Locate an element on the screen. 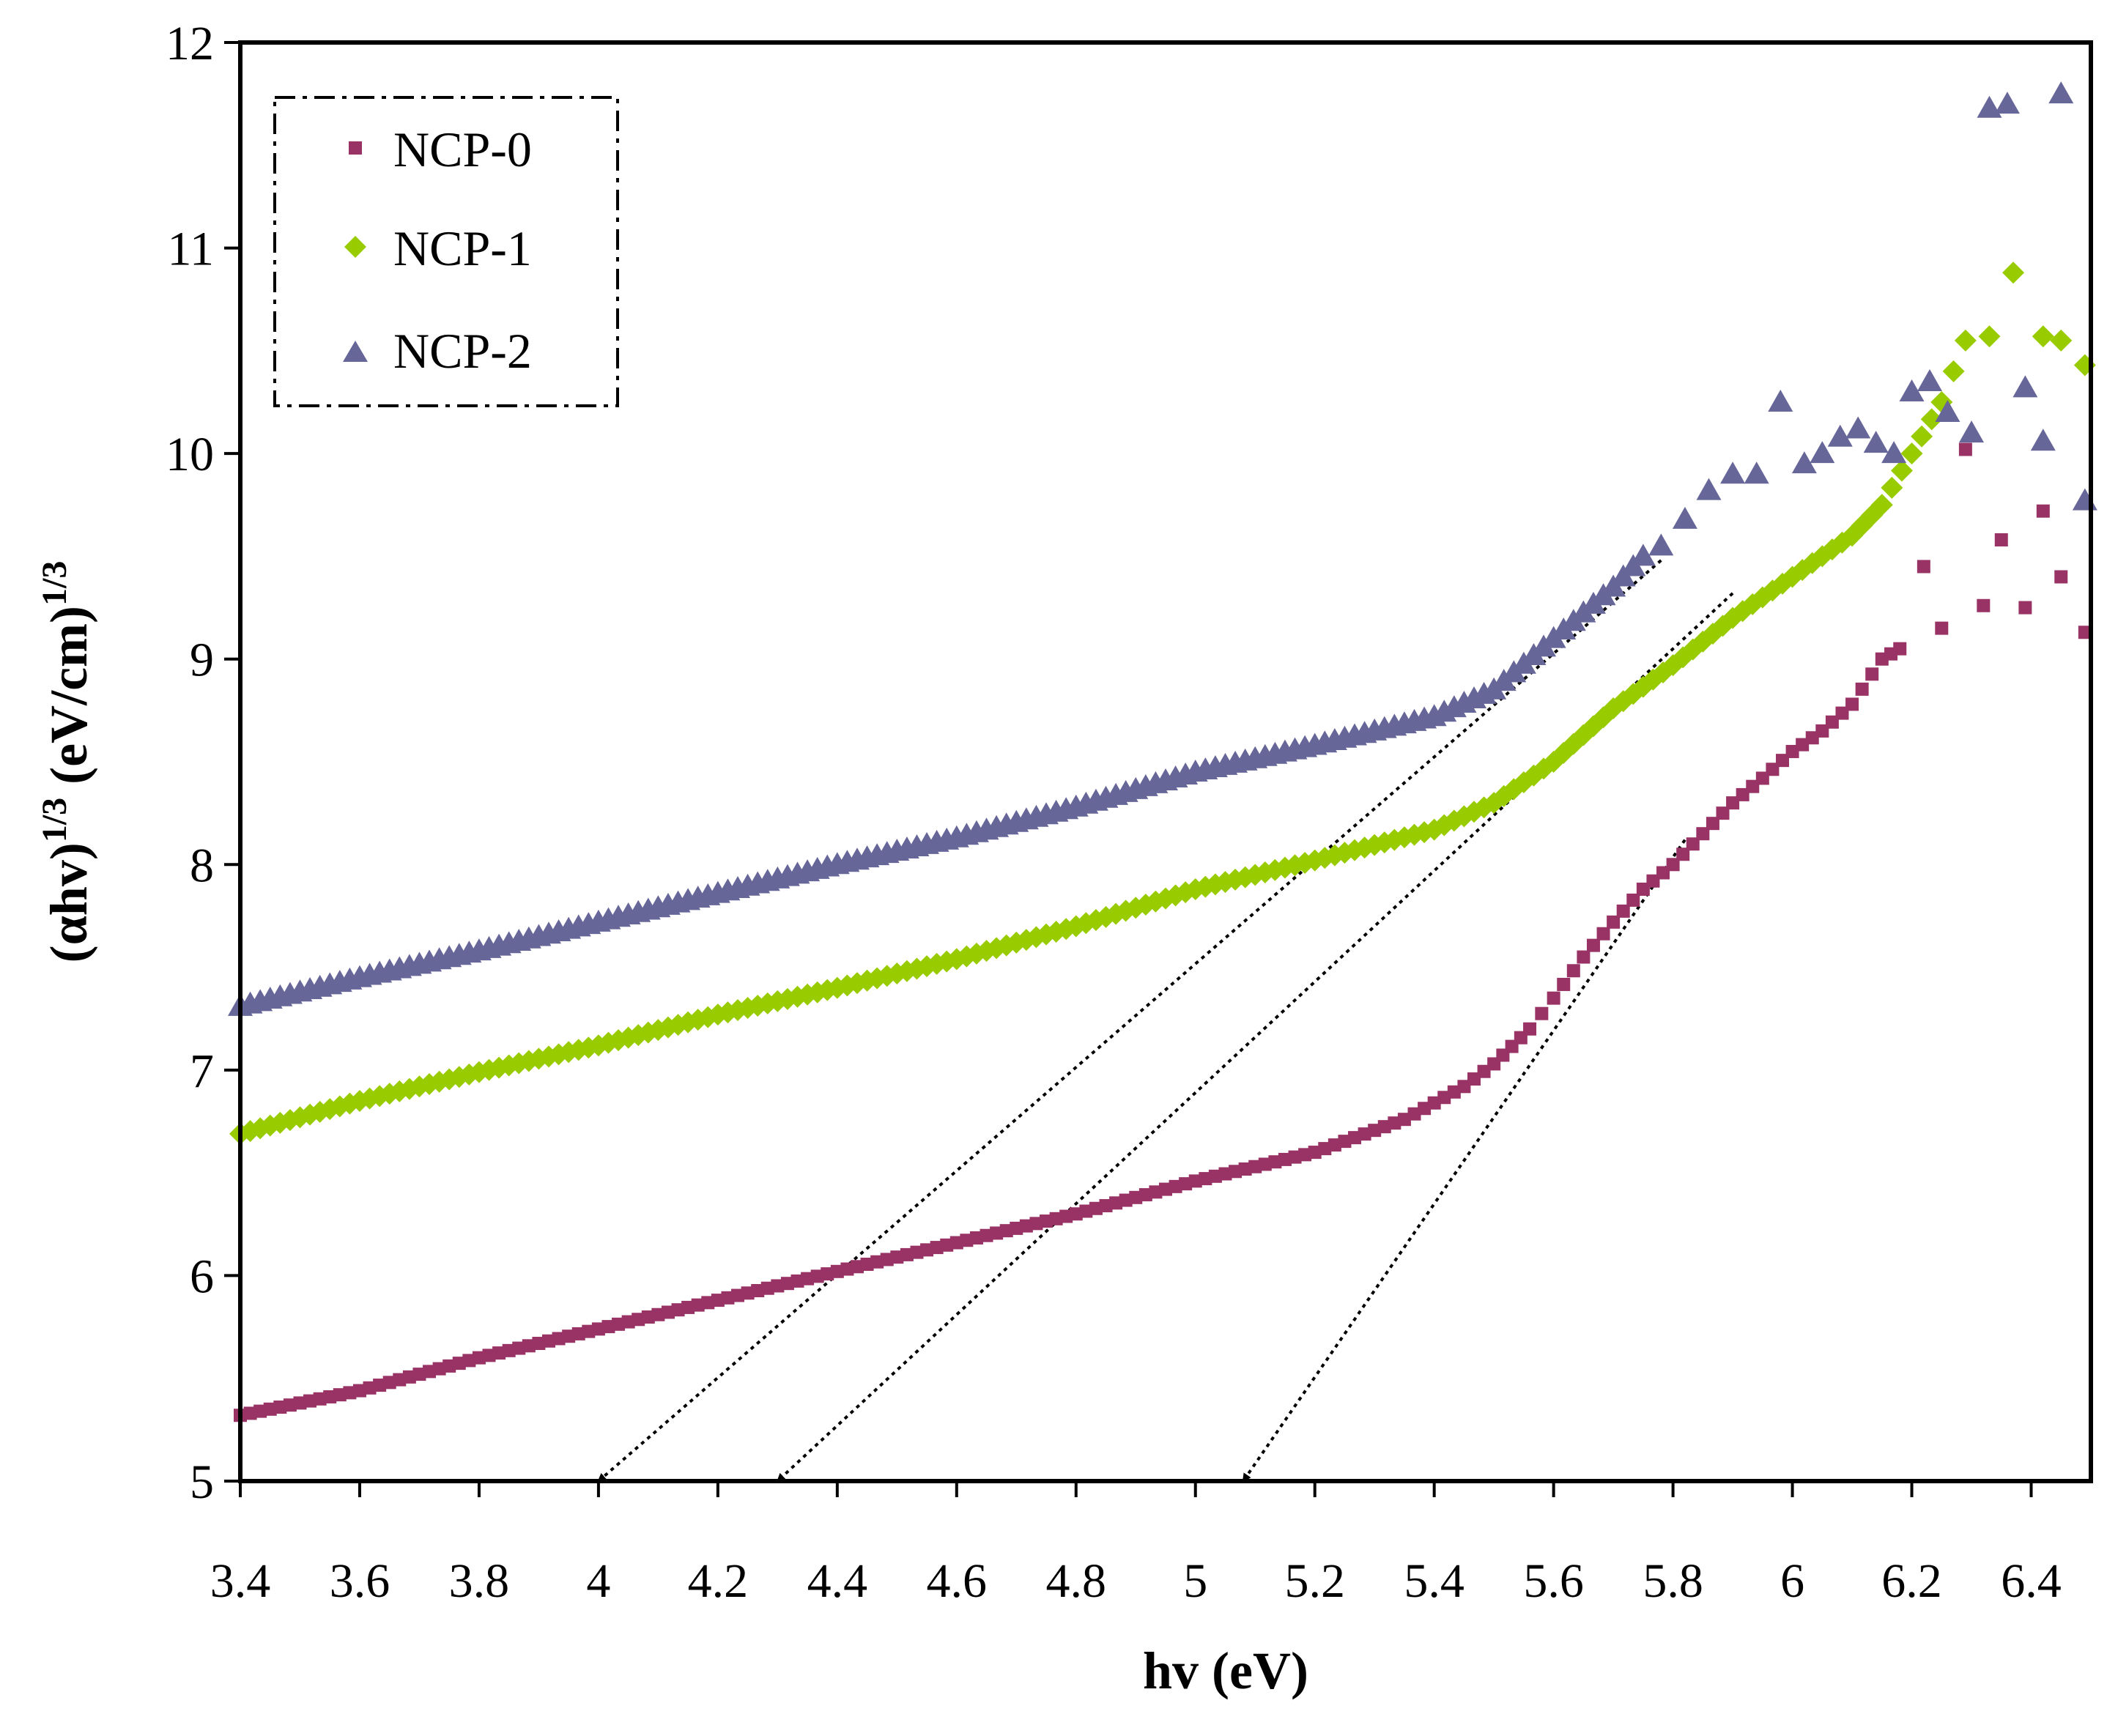  x-tick-label-5-8: 5.8 is located at coordinates (1673, 1581).